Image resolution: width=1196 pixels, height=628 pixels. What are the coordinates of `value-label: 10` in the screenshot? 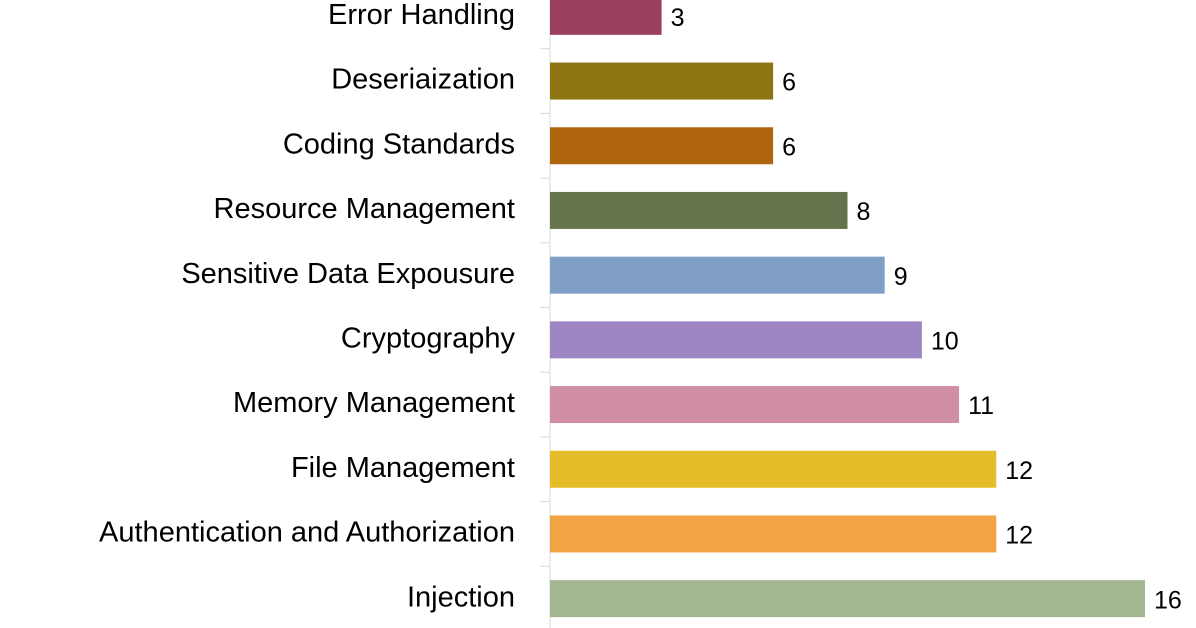 It's located at (945, 341).